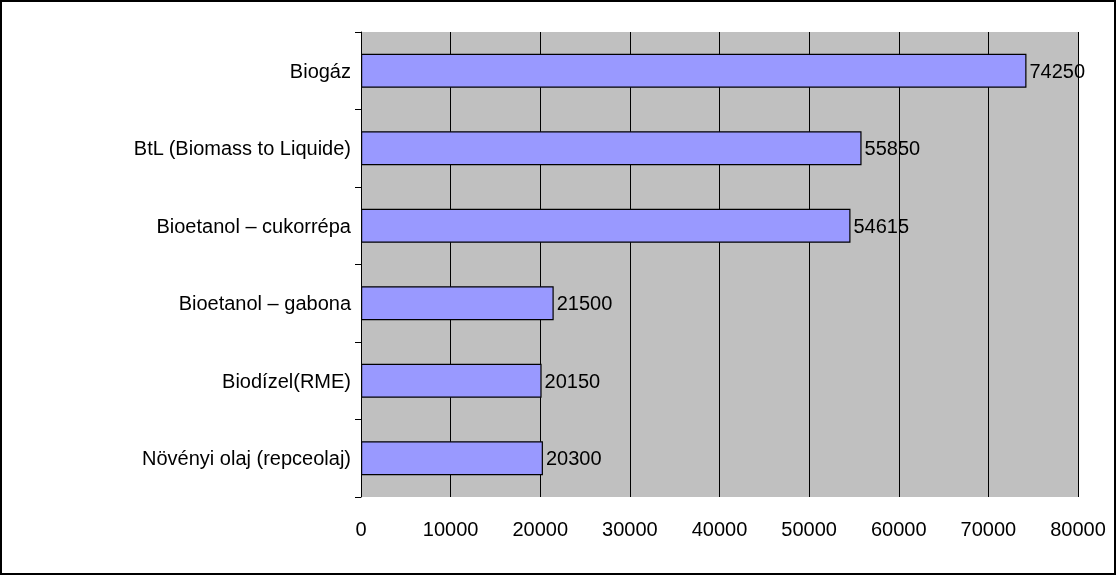 The image size is (1116, 575). What do you see at coordinates (898, 529) in the screenshot?
I see `x-tick-label: 60000` at bounding box center [898, 529].